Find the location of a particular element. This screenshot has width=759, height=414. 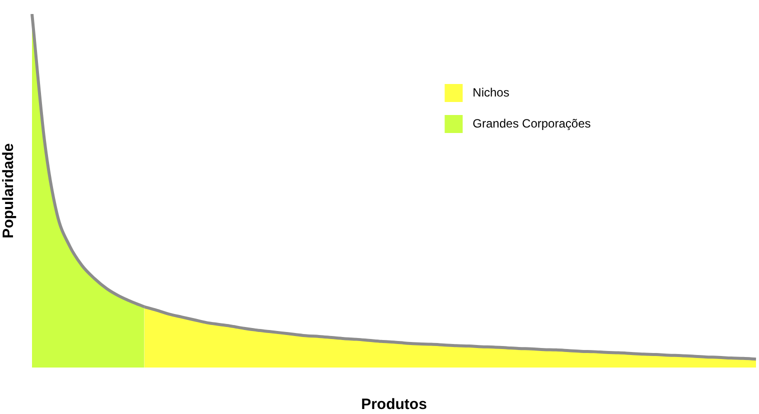

y-axis-title: Popularidade is located at coordinates (9, 190).